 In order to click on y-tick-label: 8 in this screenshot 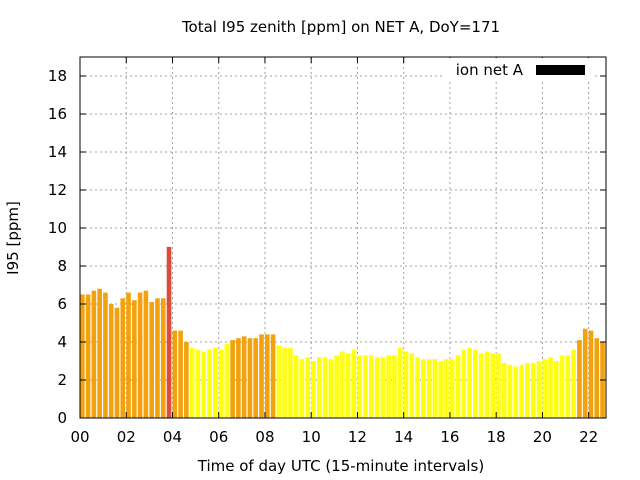, I will do `click(62, 266)`.